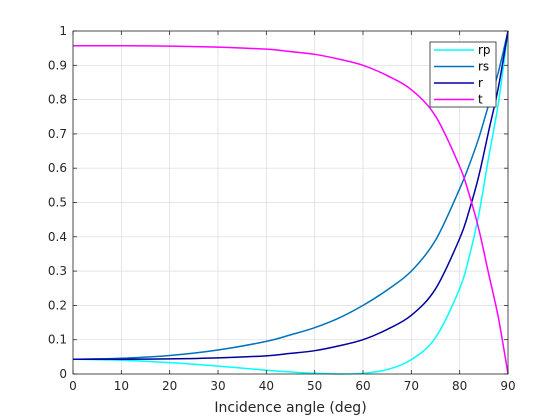  I want to click on y-tick-label: 0.9, so click(57, 65).